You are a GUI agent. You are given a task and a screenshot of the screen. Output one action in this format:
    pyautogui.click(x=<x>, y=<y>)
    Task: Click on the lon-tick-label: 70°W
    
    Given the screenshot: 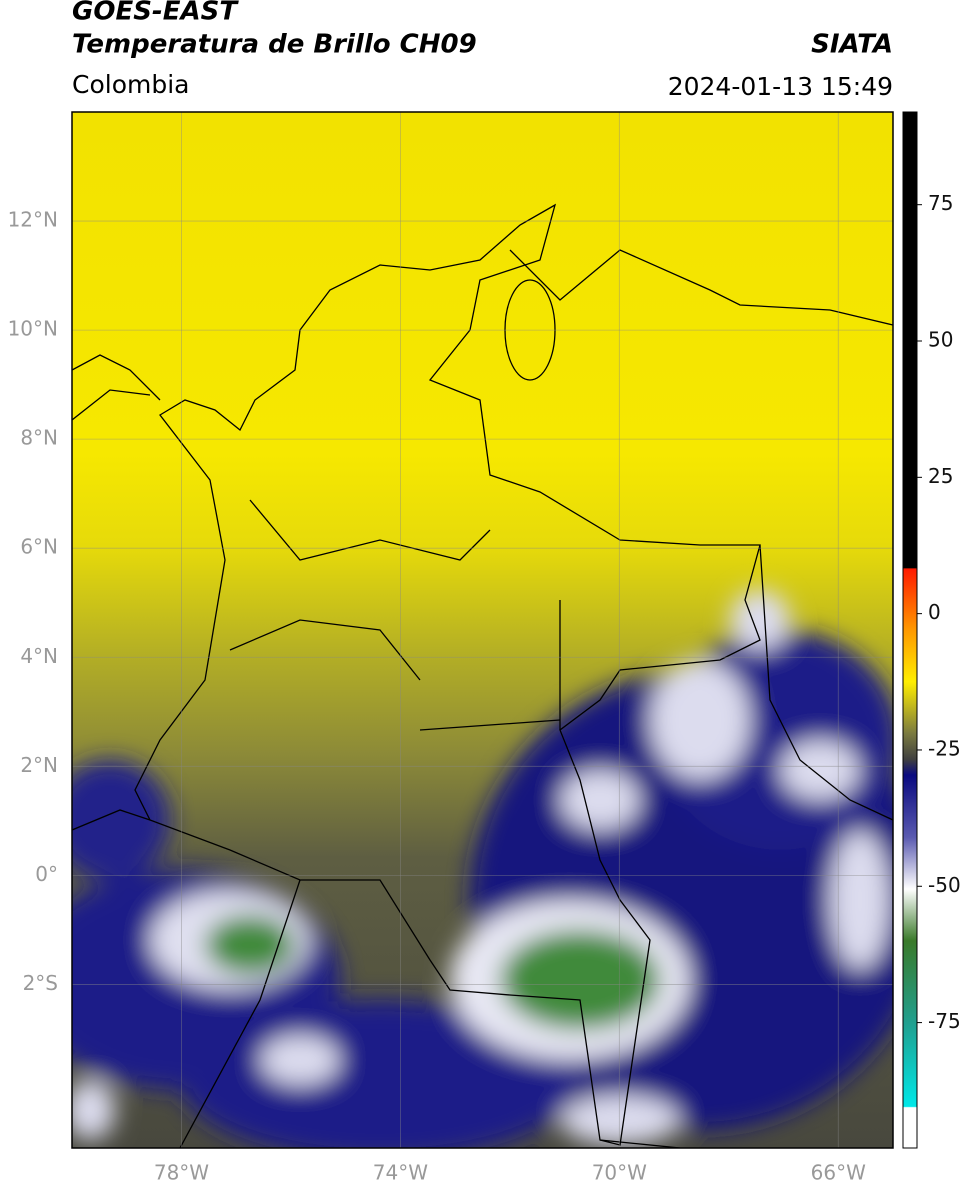 What is the action you would take?
    pyautogui.click(x=619, y=1173)
    